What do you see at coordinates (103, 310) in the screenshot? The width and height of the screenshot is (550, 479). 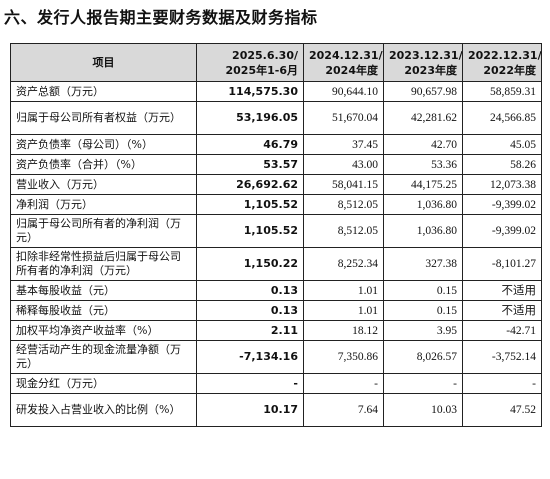 I see `row-label: 稀释每股收益（元）` at bounding box center [103, 310].